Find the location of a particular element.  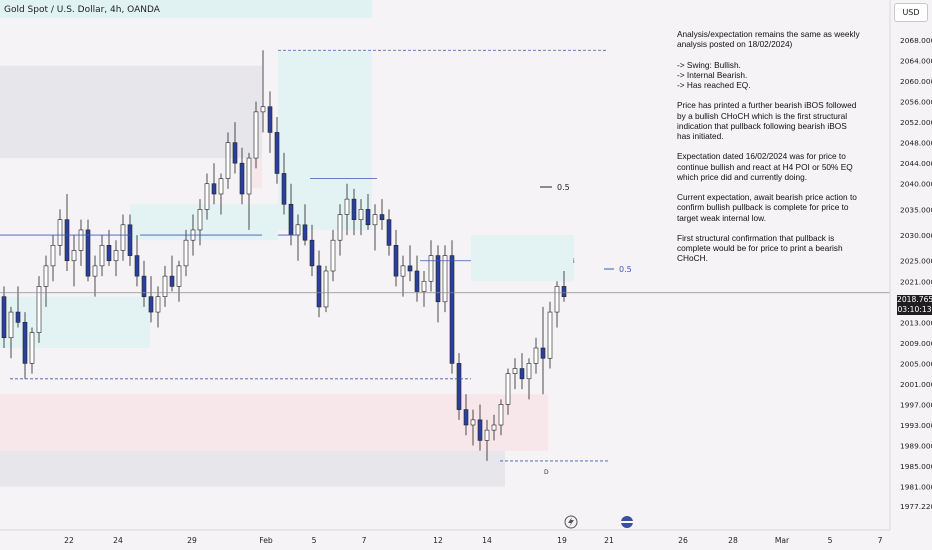

price-tick-label: 1997.000 is located at coordinates (916, 404).